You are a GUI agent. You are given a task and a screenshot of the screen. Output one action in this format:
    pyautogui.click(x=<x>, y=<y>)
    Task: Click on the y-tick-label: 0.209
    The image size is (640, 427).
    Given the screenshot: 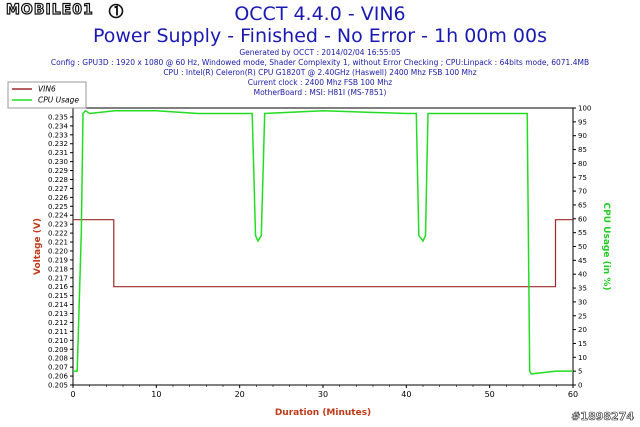 What is the action you would take?
    pyautogui.click(x=58, y=350)
    